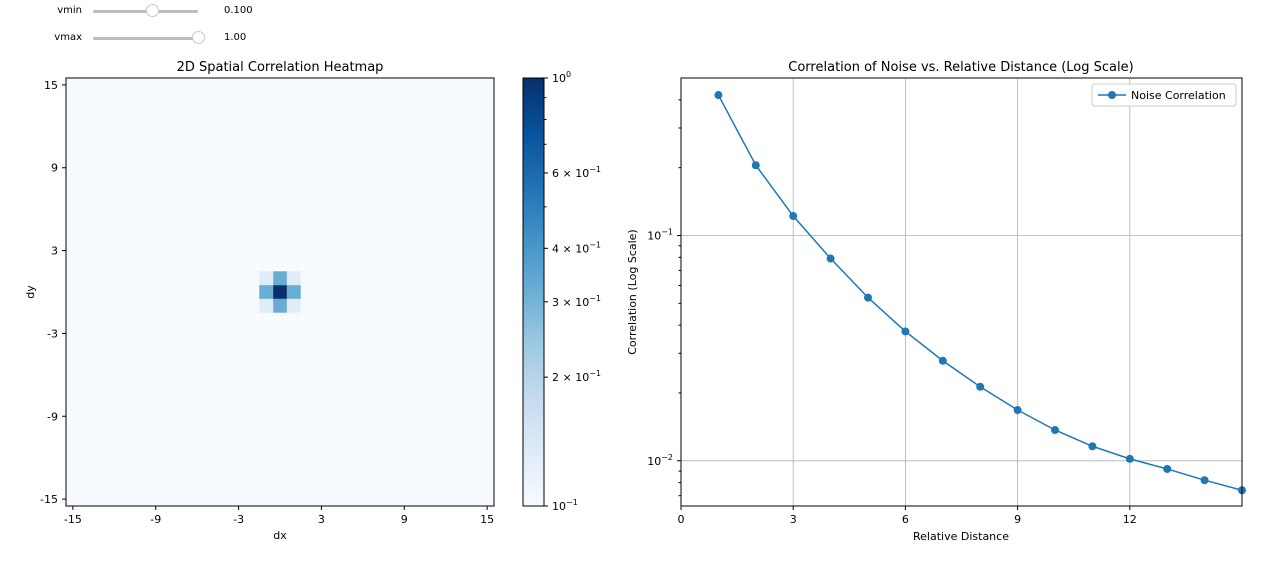 This screenshot has width=1280, height=564. I want to click on heatmap-y-label: dy, so click(30, 292).